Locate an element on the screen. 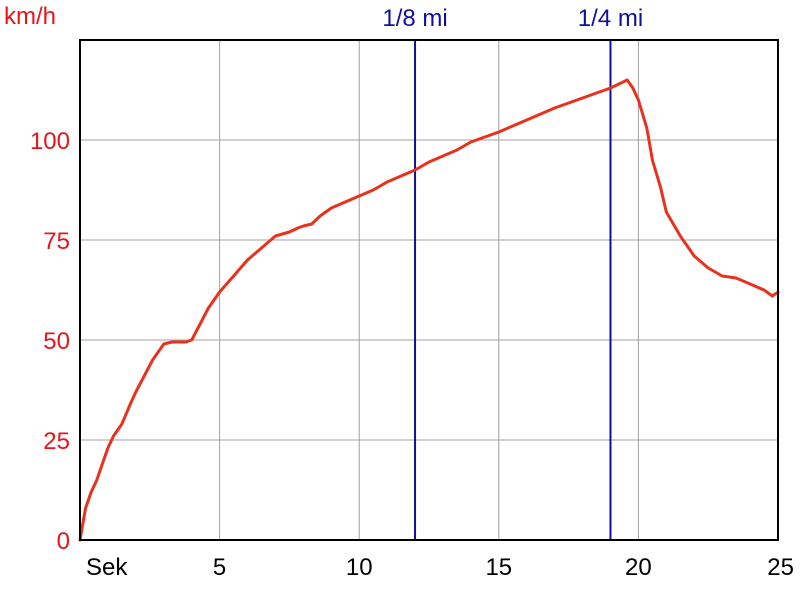  x-tick-label: 25 is located at coordinates (780, 567).